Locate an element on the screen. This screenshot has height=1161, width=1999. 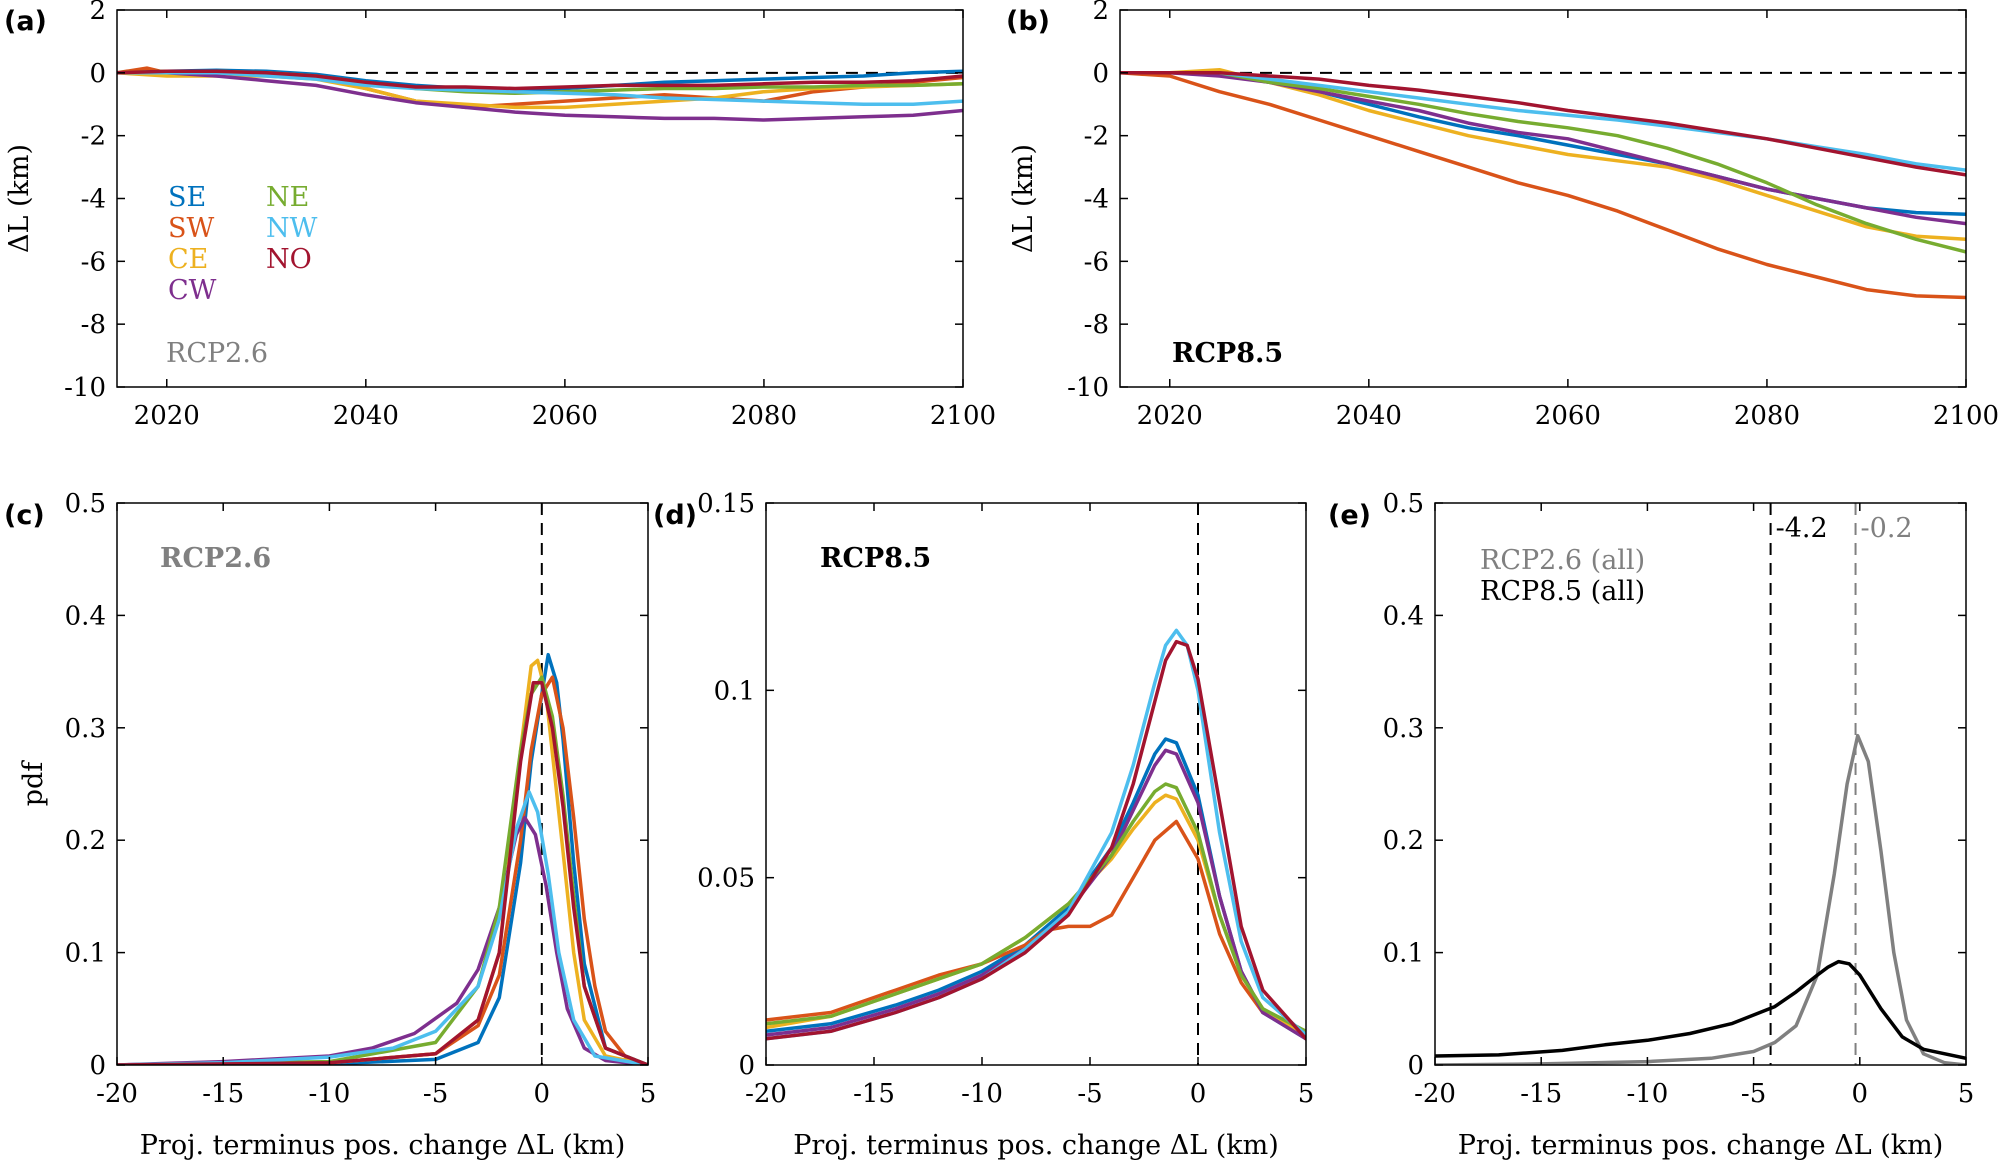
scenario-label-d: RCP8.5 is located at coordinates (875, 558).